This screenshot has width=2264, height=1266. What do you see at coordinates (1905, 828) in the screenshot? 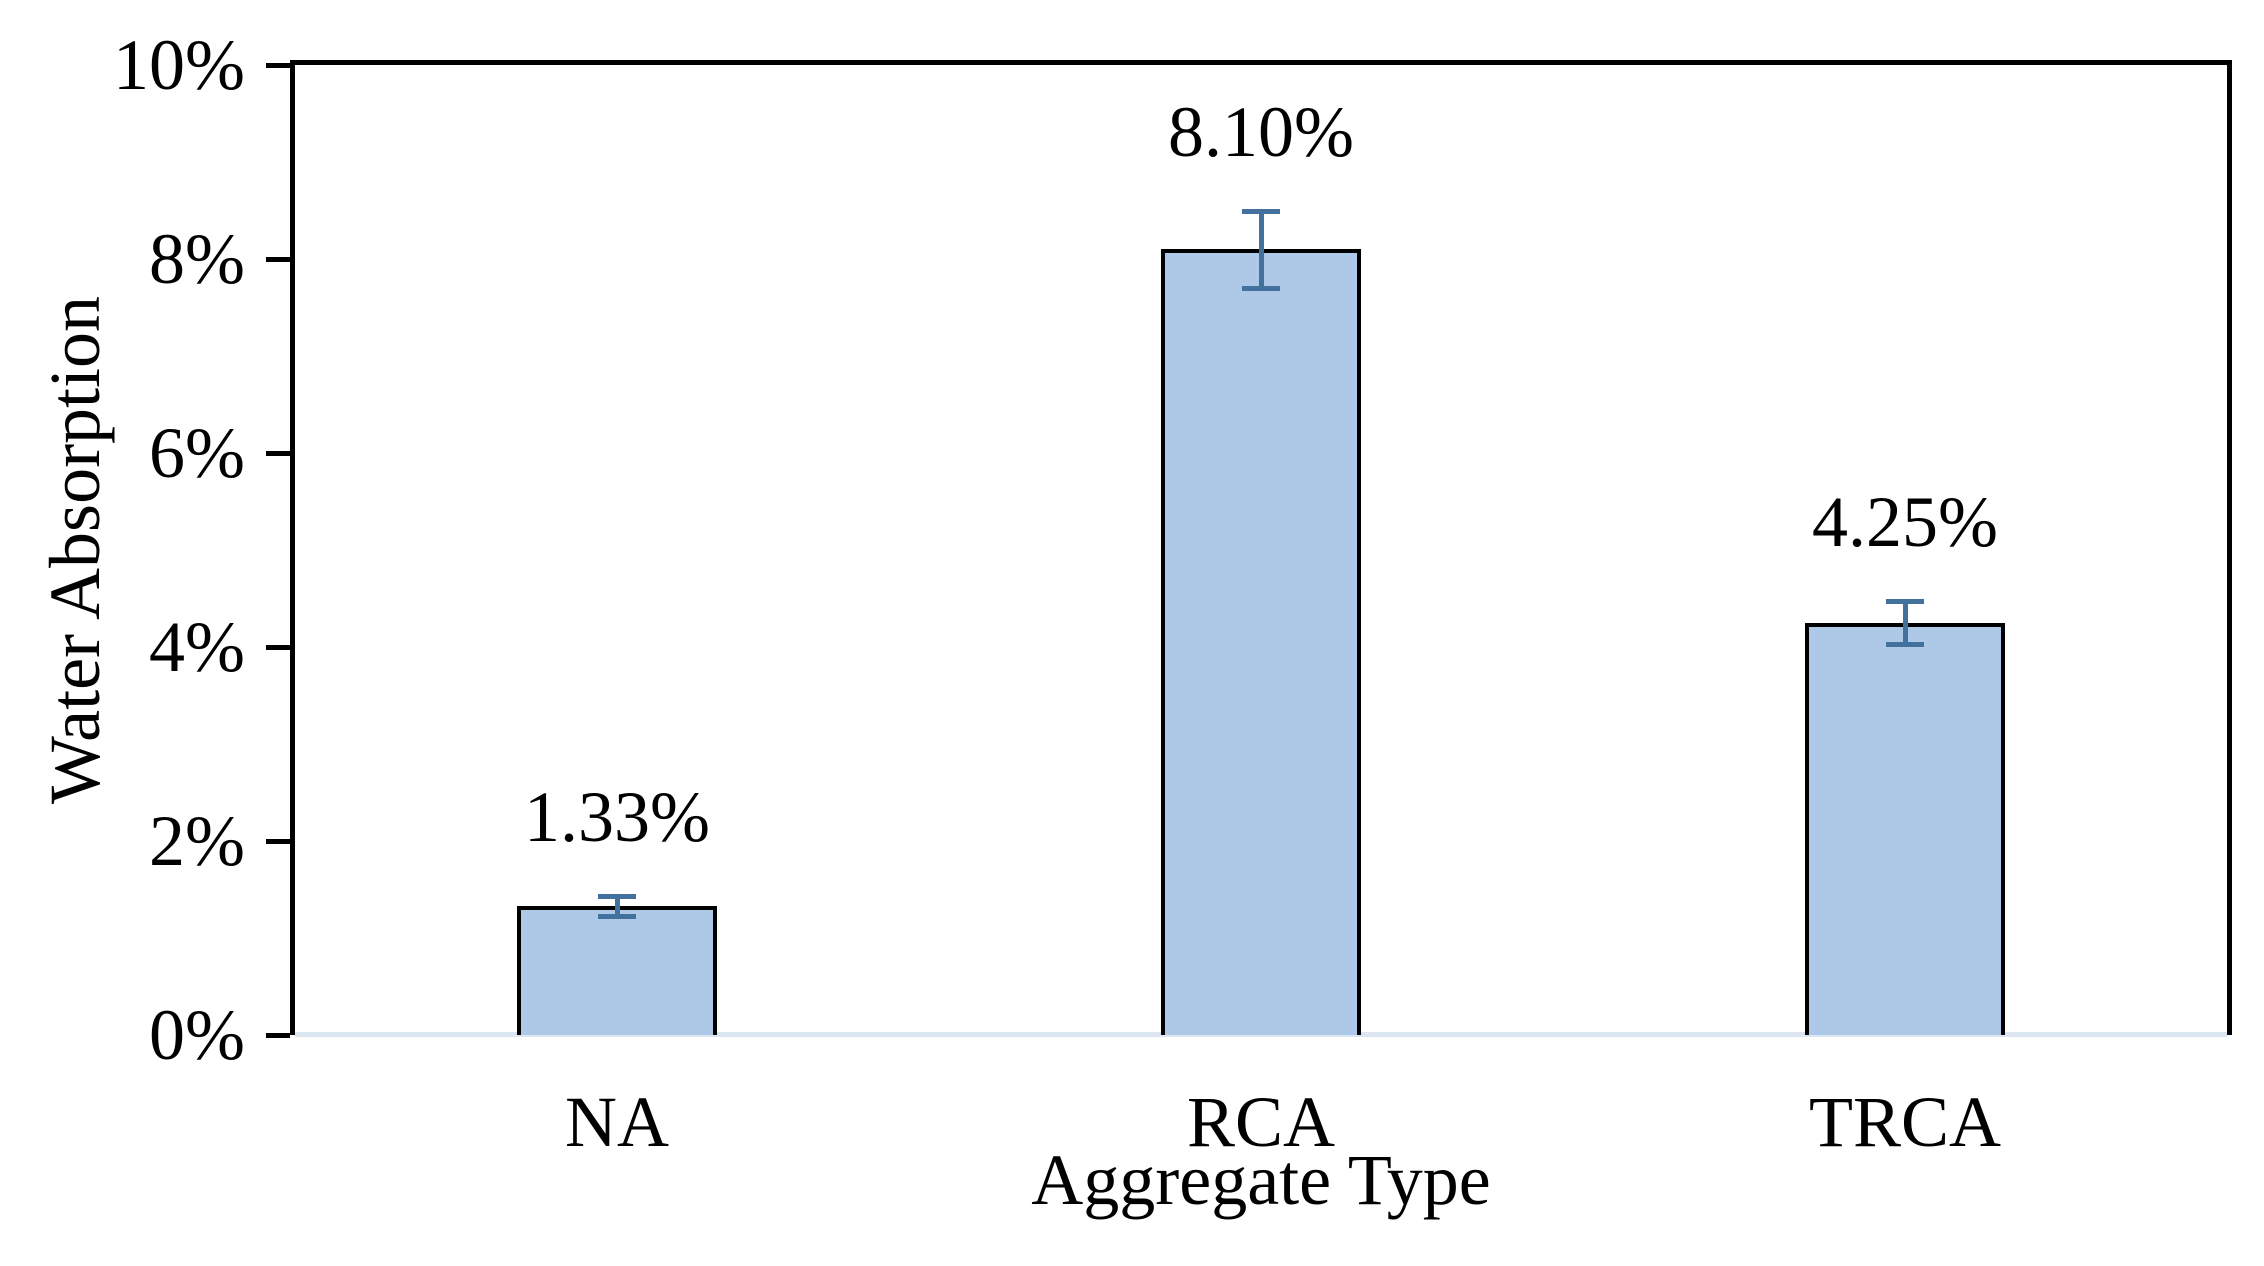
I see `bar-trca` at bounding box center [1905, 828].